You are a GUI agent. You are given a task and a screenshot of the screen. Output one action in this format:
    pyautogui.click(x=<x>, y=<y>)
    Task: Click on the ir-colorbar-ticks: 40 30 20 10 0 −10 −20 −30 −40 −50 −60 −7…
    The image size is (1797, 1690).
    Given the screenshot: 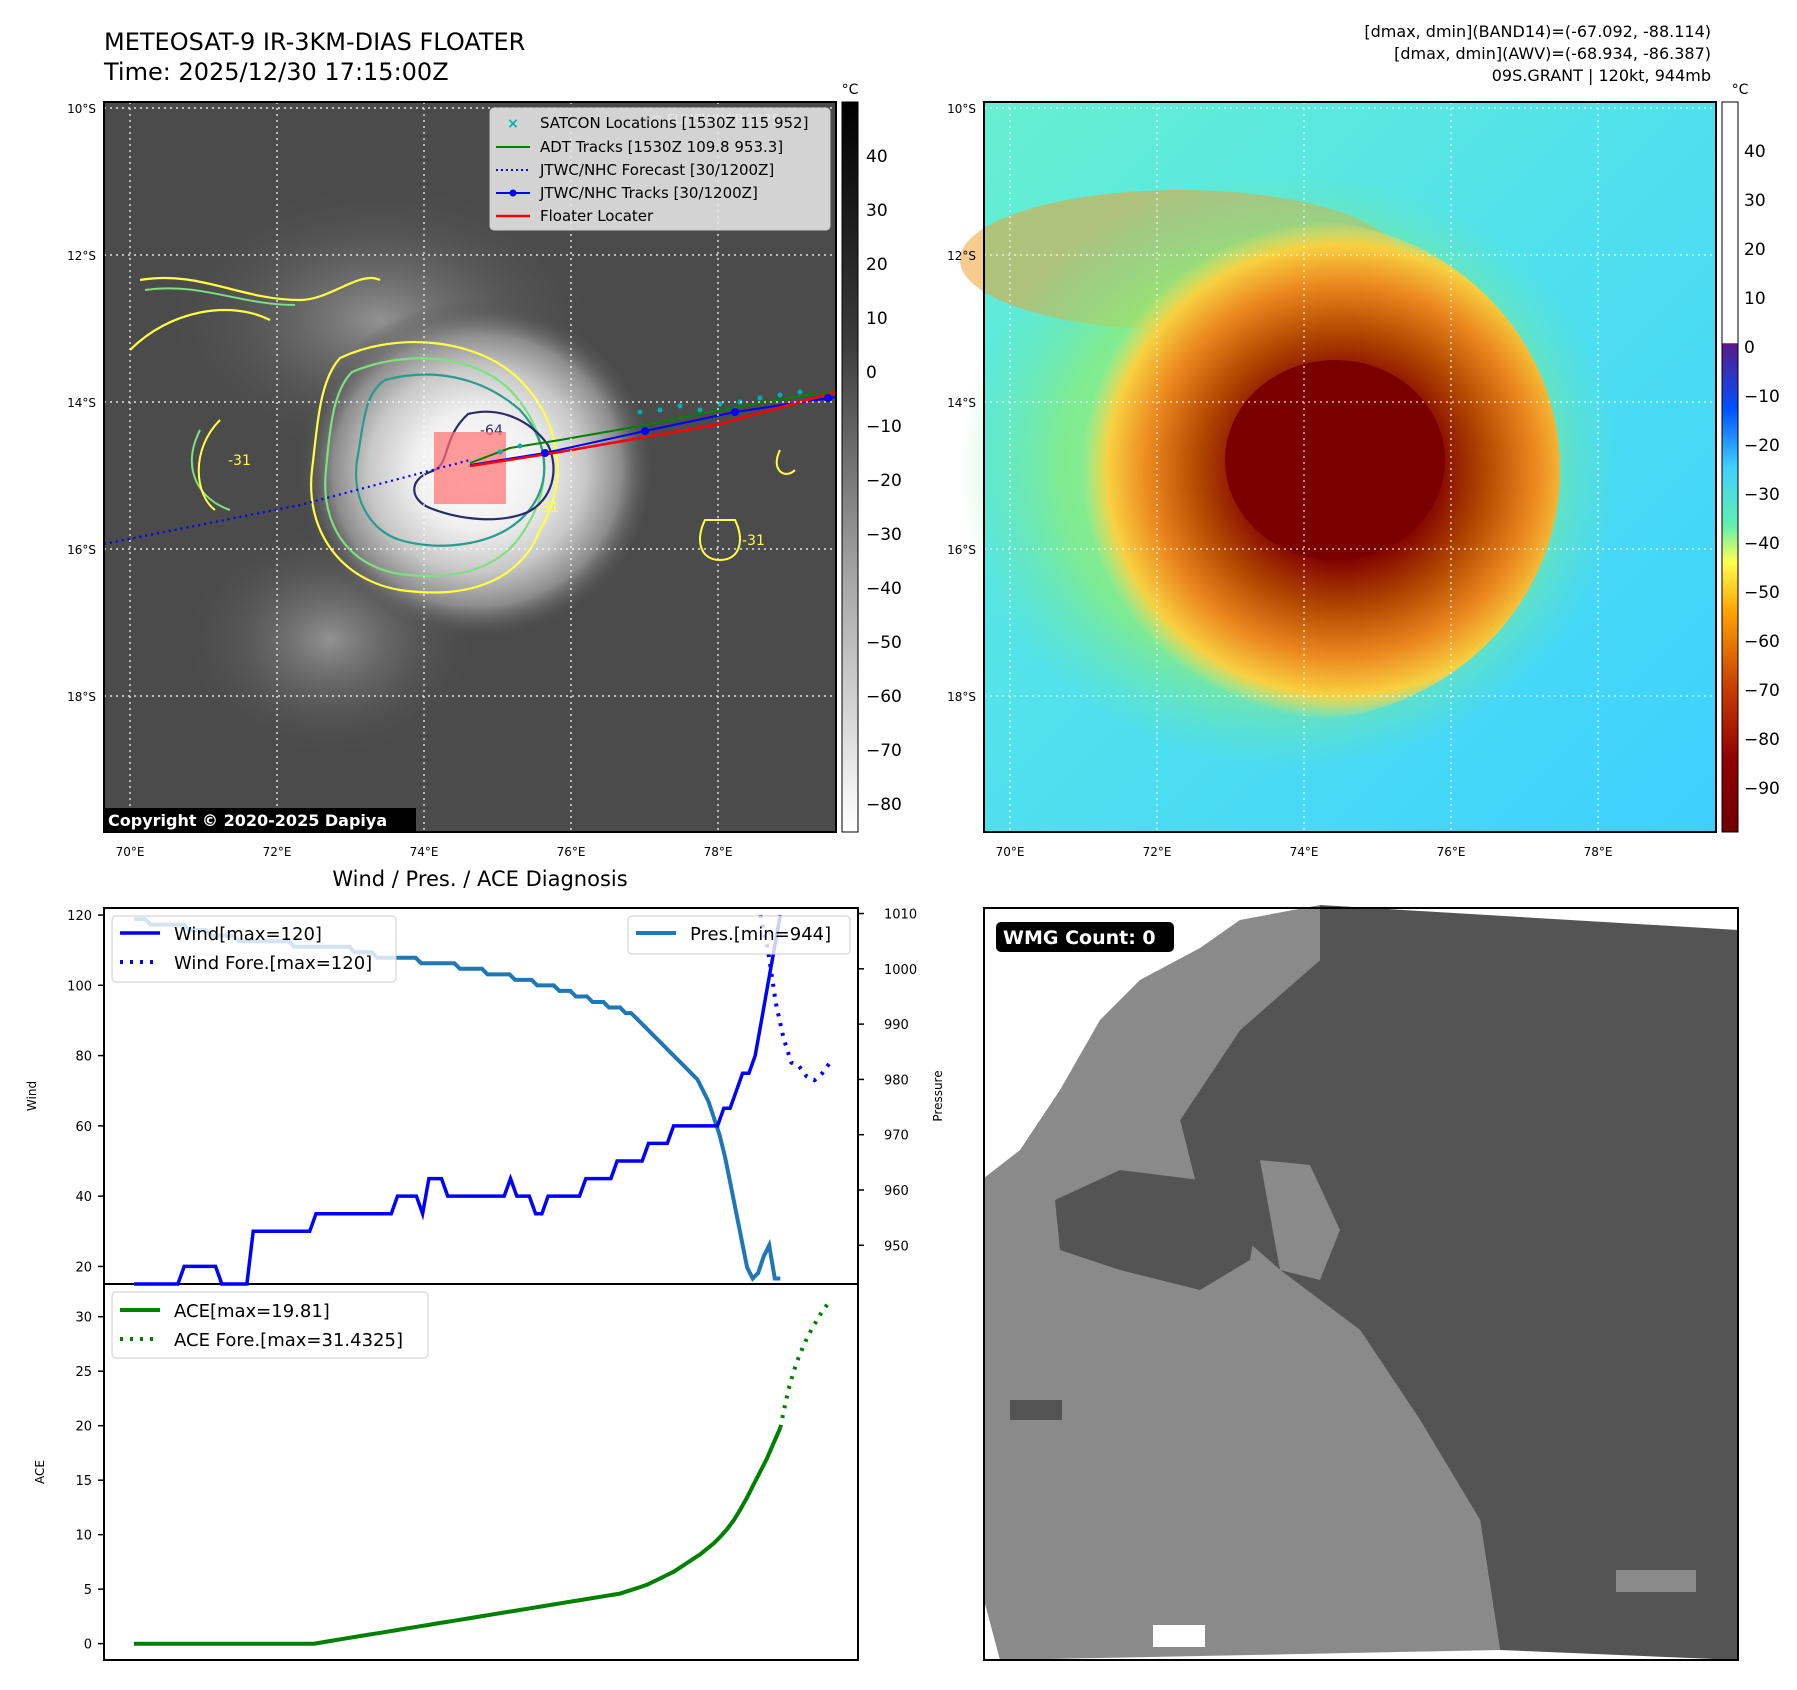 What is the action you would take?
    pyautogui.click(x=884, y=481)
    